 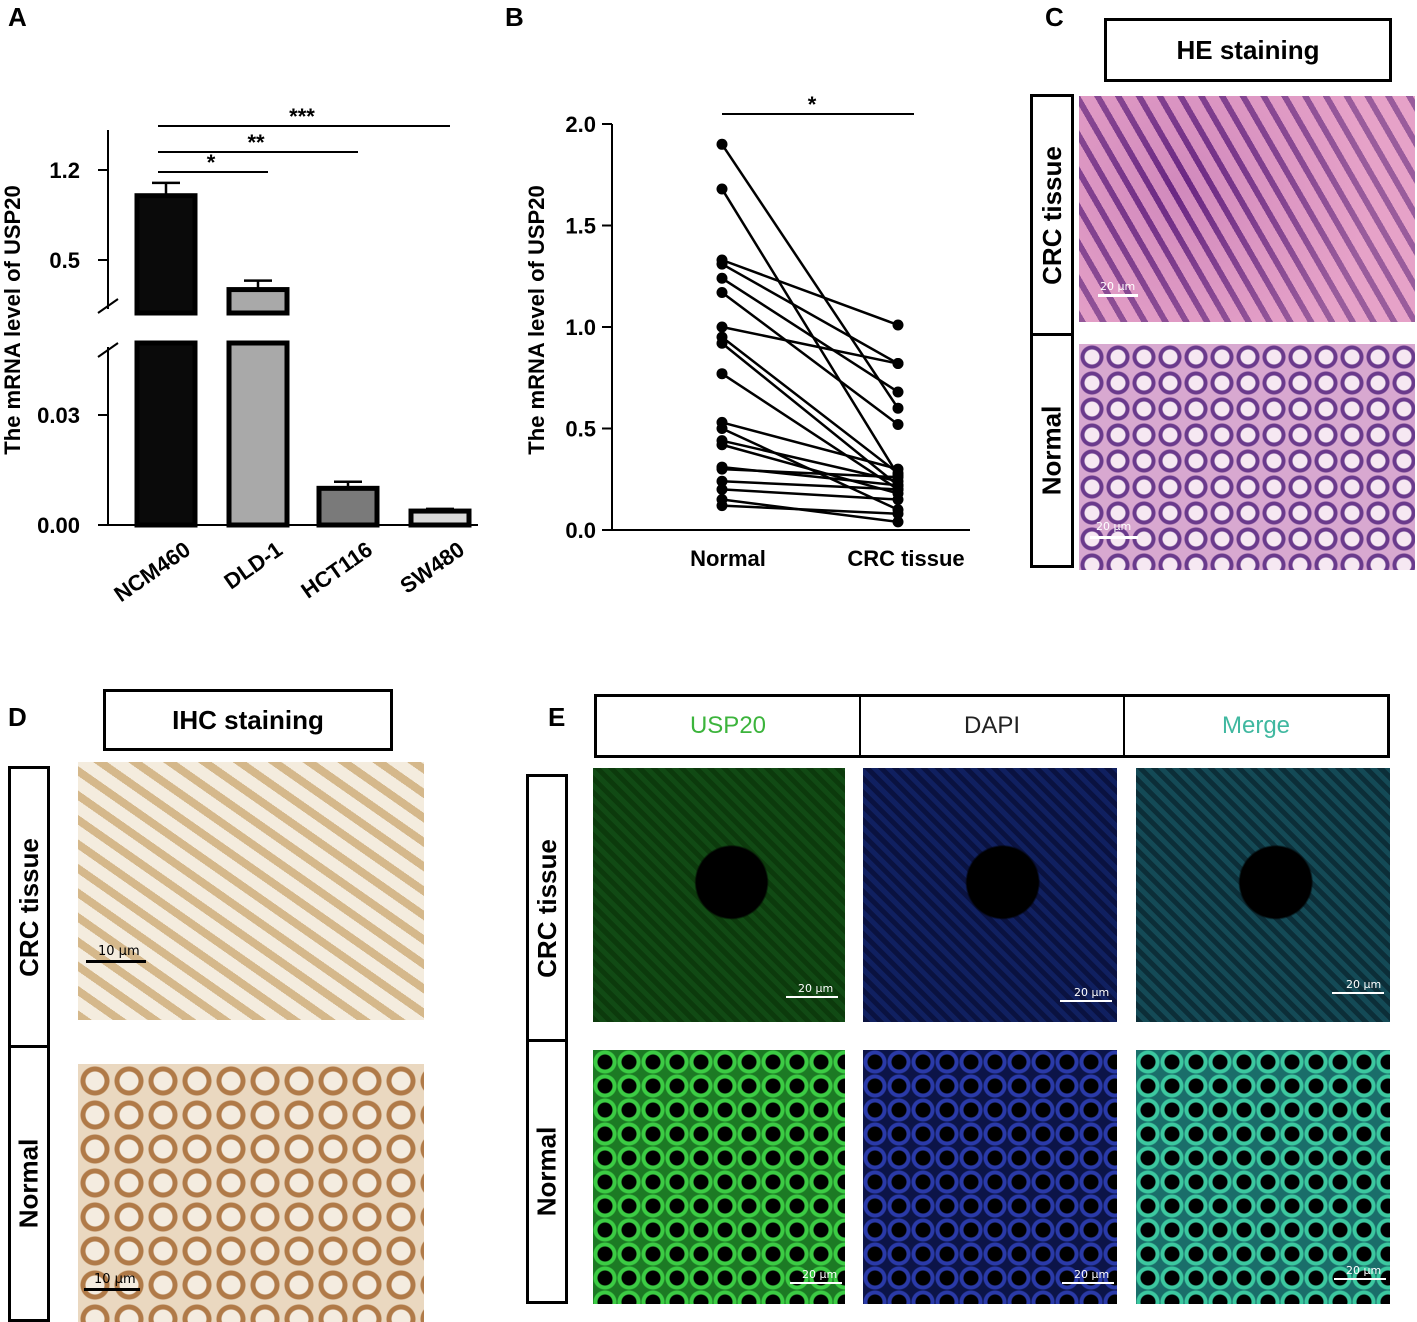 I want to click on x-tick-label: Normal, so click(x=728, y=558).